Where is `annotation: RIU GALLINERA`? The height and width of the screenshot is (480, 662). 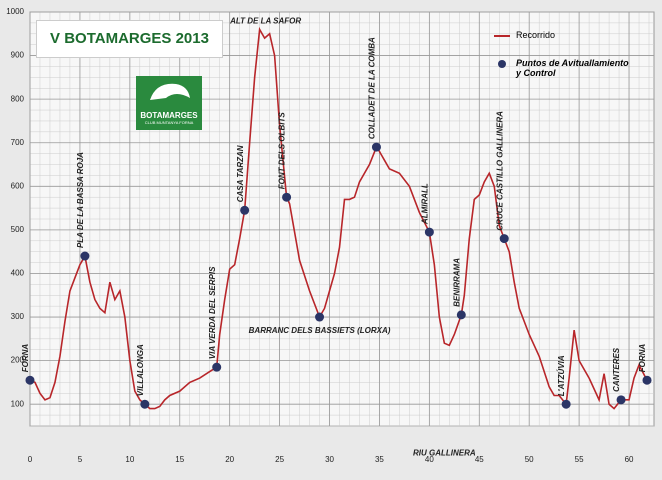 annotation: RIU GALLINERA is located at coordinates (444, 452).